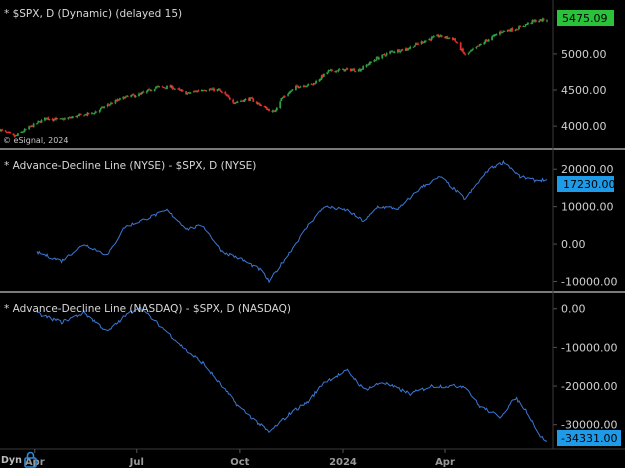 Image resolution: width=625 pixels, height=468 pixels. Describe the element at coordinates (30, 454) in the screenshot. I see `lock-icon-shackle` at that location.